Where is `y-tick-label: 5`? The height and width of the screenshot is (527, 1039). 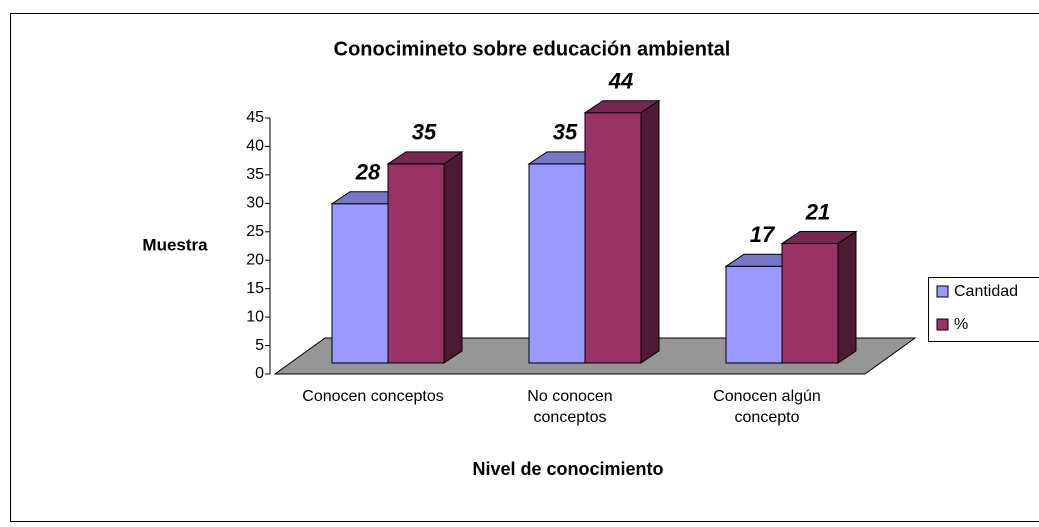 y-tick-label: 5 is located at coordinates (259, 345).